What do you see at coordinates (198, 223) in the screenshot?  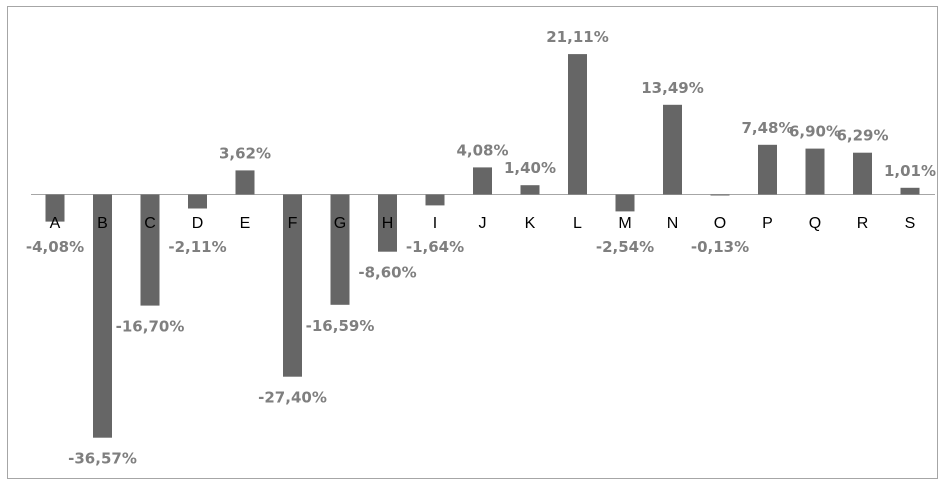 I see `category-label-D: D` at bounding box center [198, 223].